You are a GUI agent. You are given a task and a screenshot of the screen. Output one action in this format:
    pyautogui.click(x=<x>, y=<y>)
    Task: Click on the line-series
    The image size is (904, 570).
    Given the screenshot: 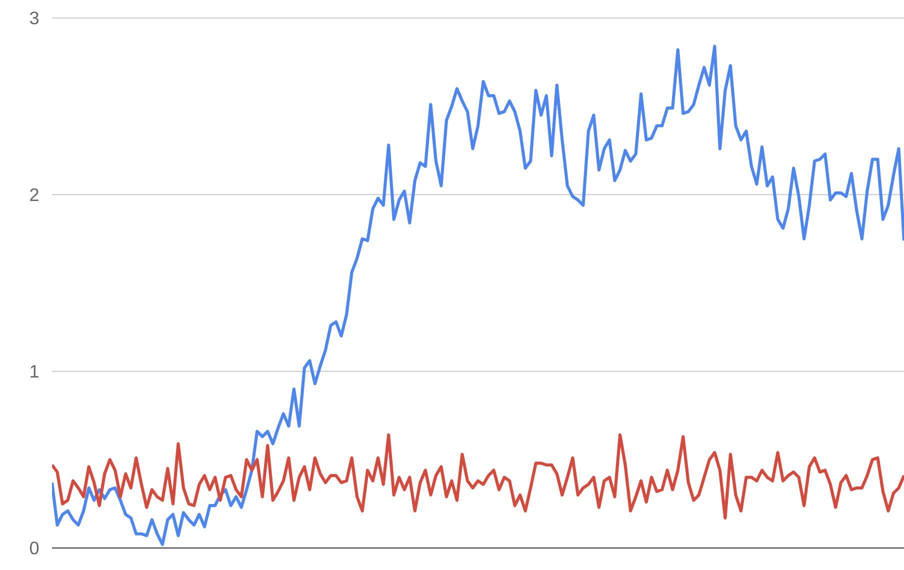 What is the action you would take?
    pyautogui.click(x=478, y=476)
    